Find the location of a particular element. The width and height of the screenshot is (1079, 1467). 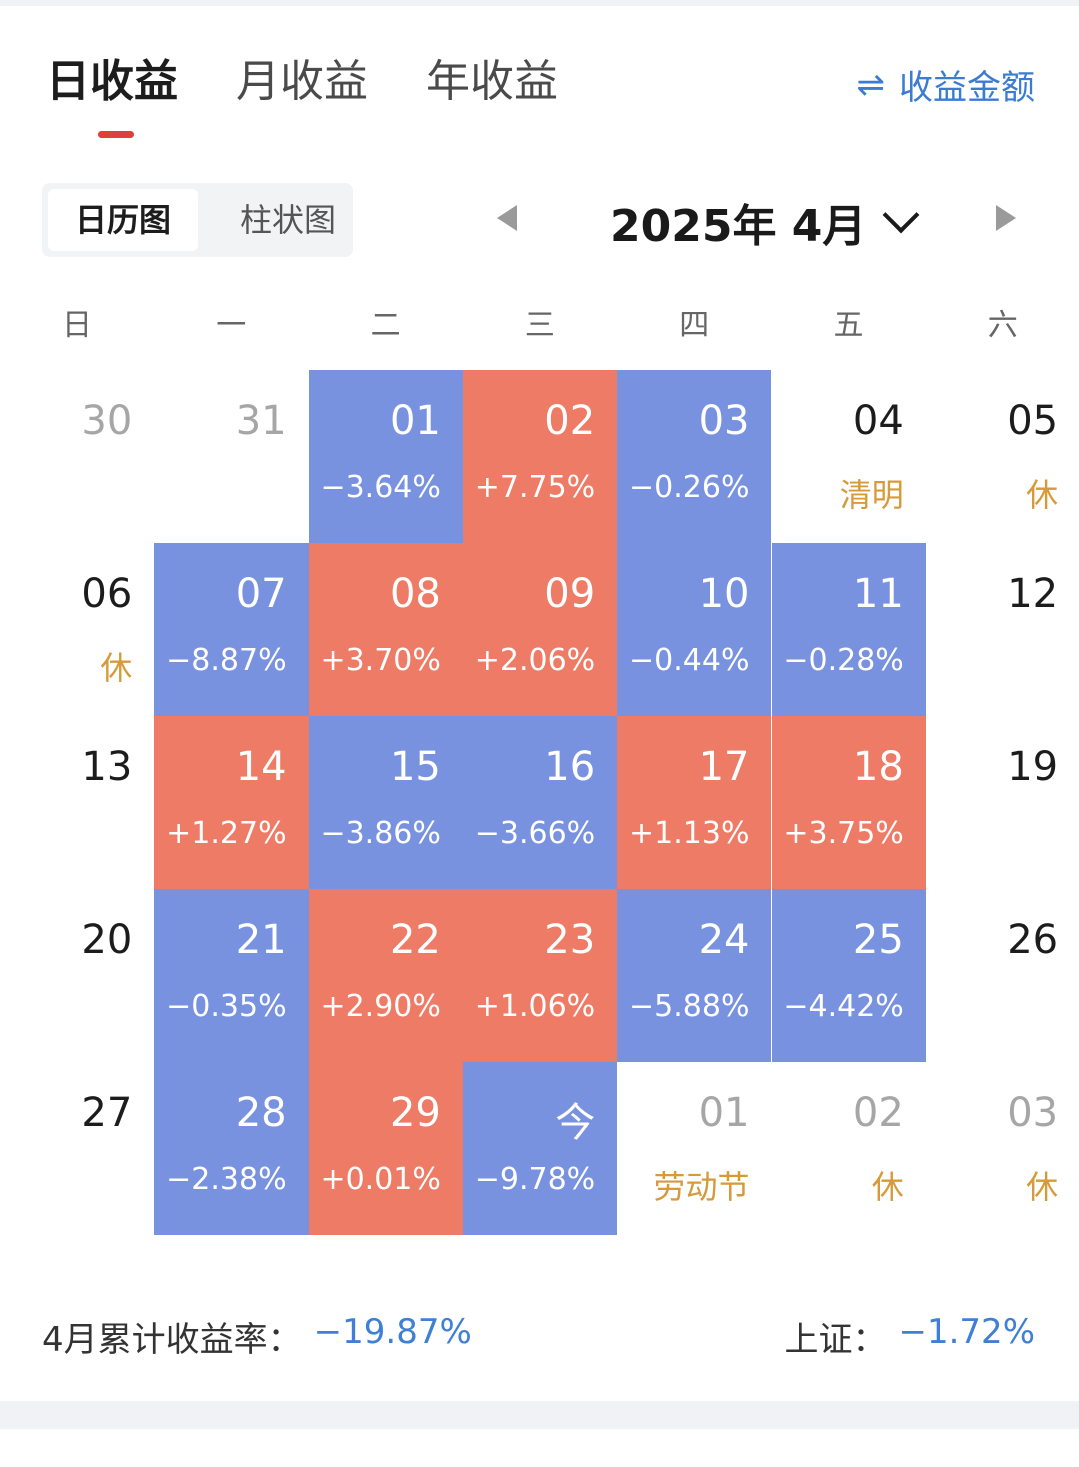

bar-view-button: 柱状图 is located at coordinates (288, 220).